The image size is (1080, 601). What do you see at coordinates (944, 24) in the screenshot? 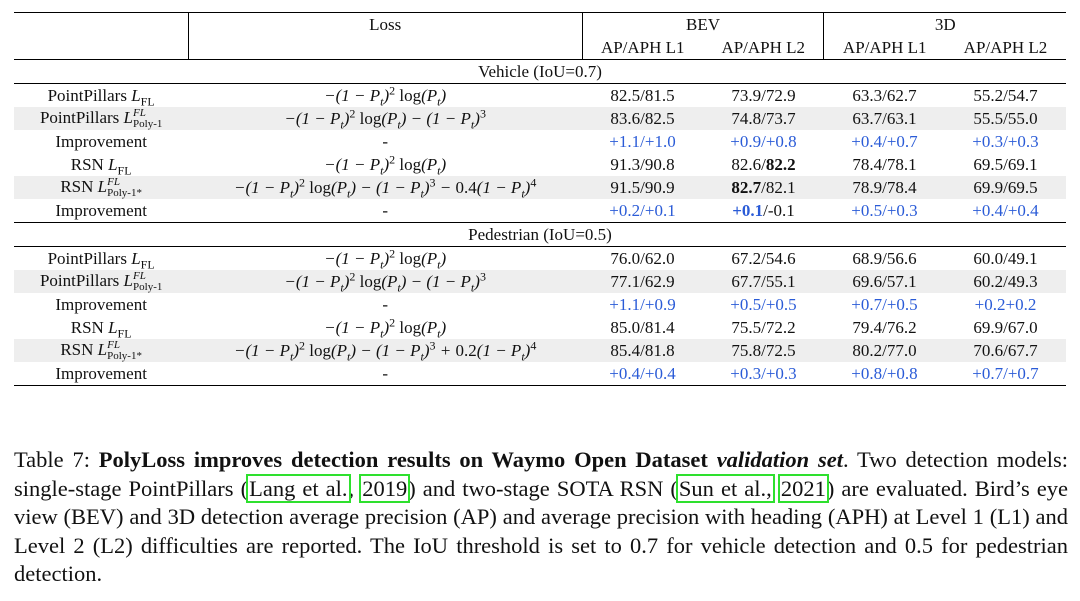
I see `header-3d: 3D` at bounding box center [944, 24].